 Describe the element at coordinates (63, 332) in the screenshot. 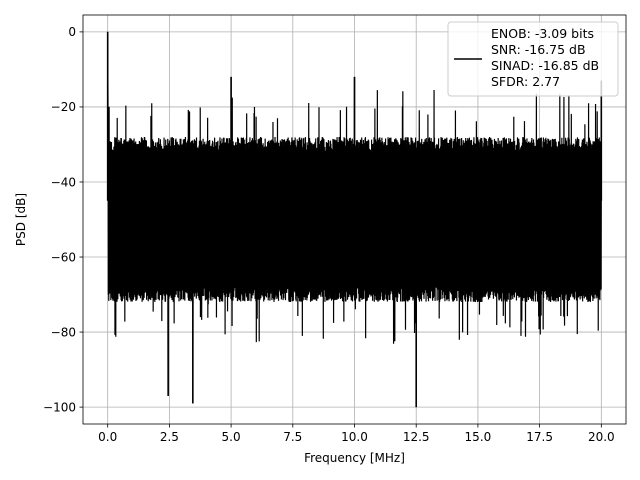

I see `y-tick-label: −80` at that location.